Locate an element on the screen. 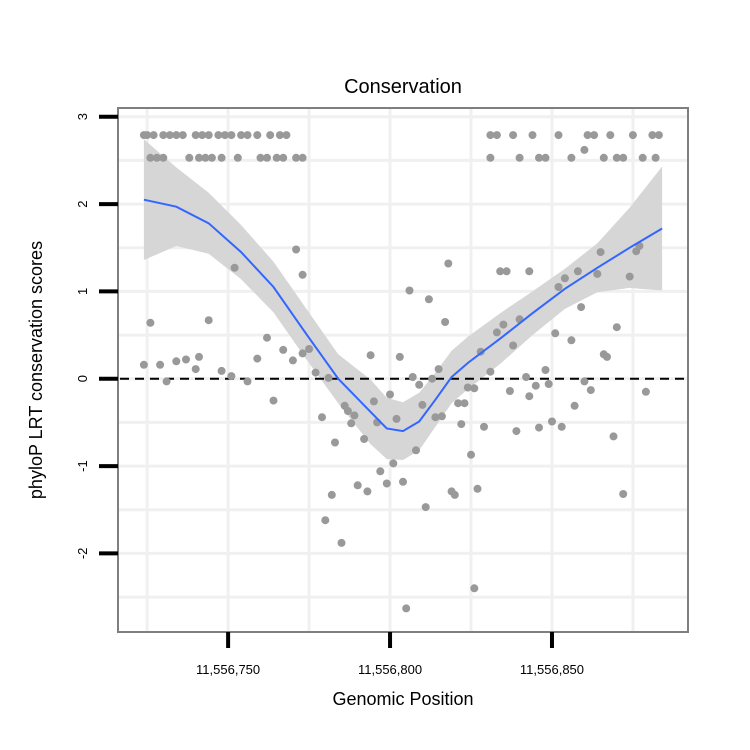  y-tick-label: 1 is located at coordinates (82, 291).